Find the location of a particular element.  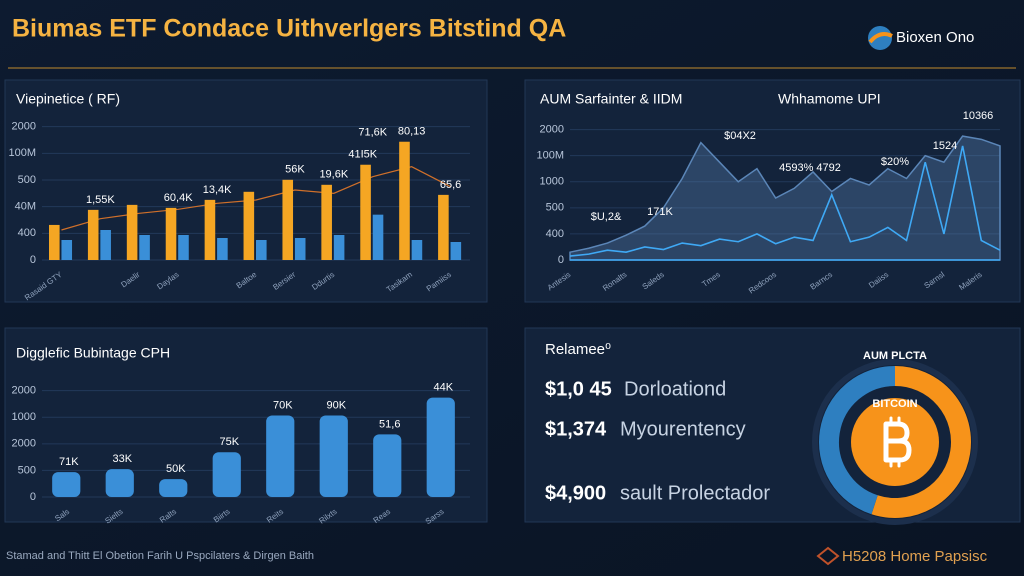

annotation: 70K is located at coordinates (283, 405).